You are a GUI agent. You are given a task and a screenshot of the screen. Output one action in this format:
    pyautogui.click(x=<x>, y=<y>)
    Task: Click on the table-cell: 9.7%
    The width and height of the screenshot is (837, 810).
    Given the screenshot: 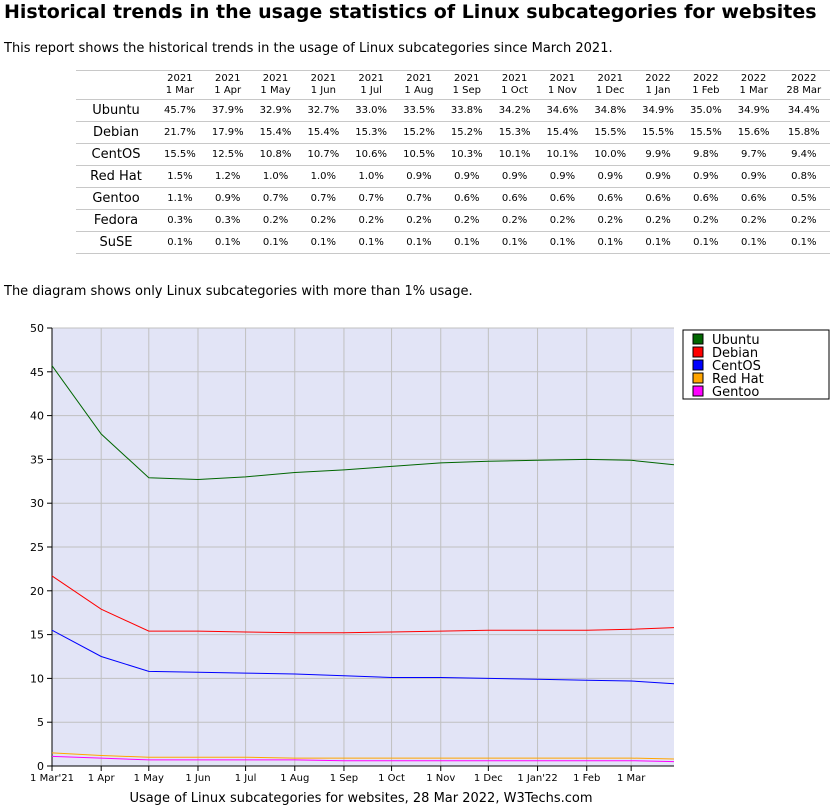 What is the action you would take?
    pyautogui.click(x=753, y=154)
    